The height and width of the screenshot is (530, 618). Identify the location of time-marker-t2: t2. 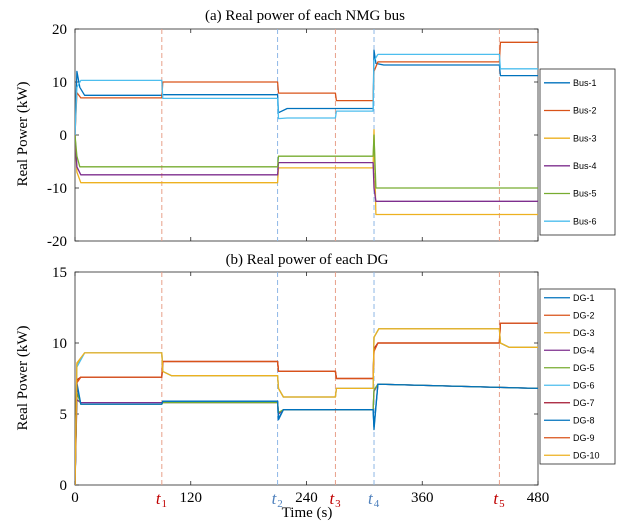
(277, 499).